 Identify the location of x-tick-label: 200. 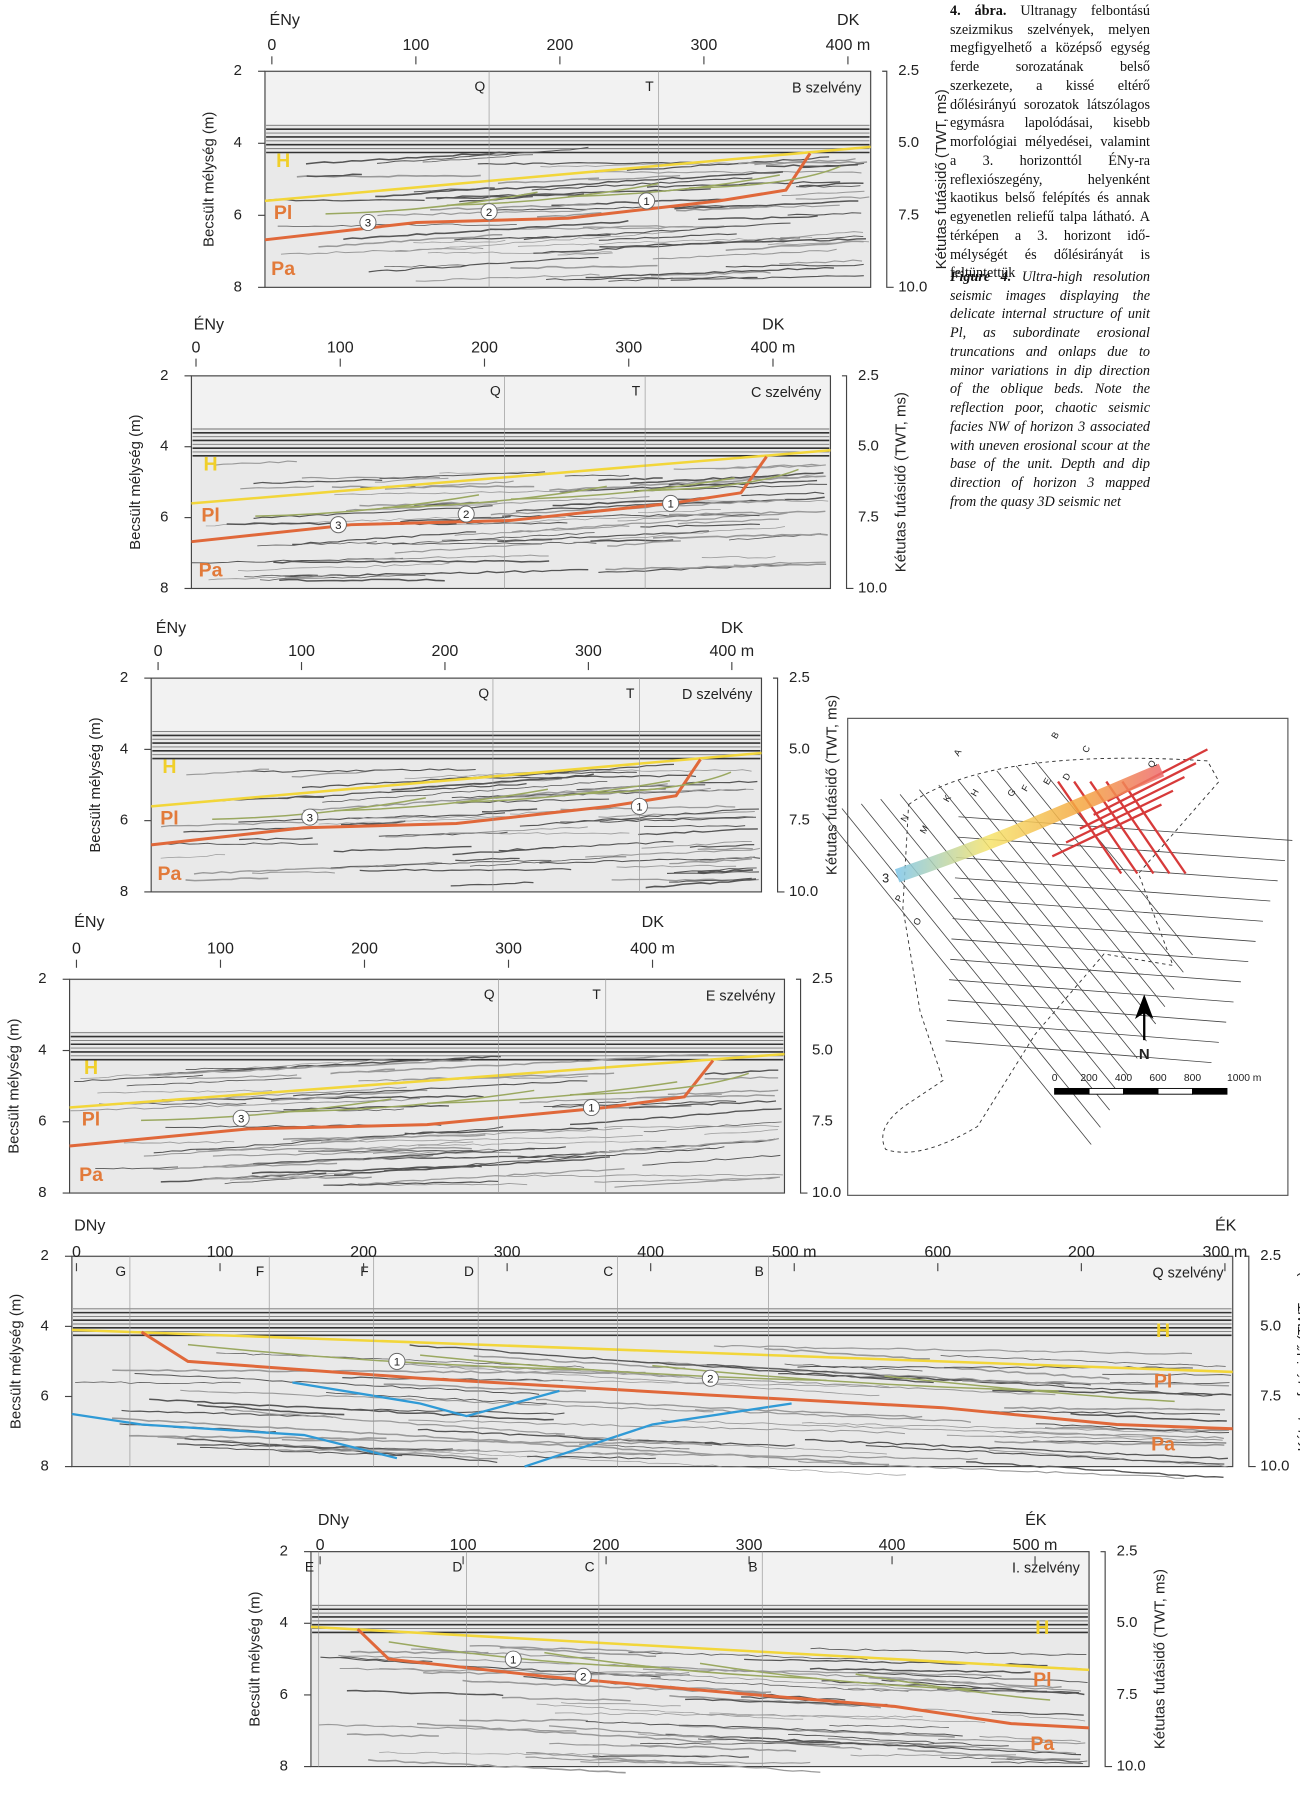
(484, 348).